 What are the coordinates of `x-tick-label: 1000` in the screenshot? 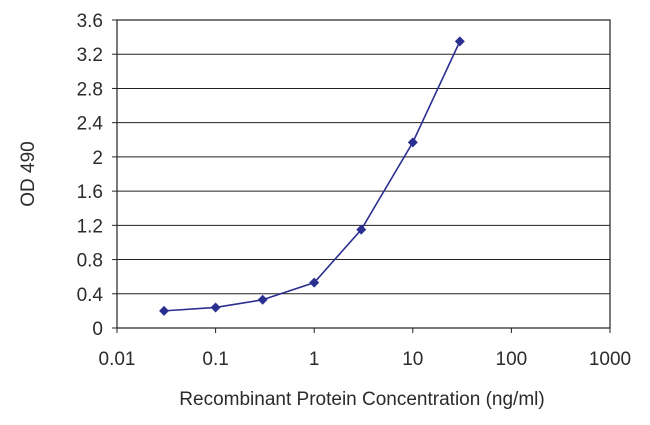 It's located at (610, 359).